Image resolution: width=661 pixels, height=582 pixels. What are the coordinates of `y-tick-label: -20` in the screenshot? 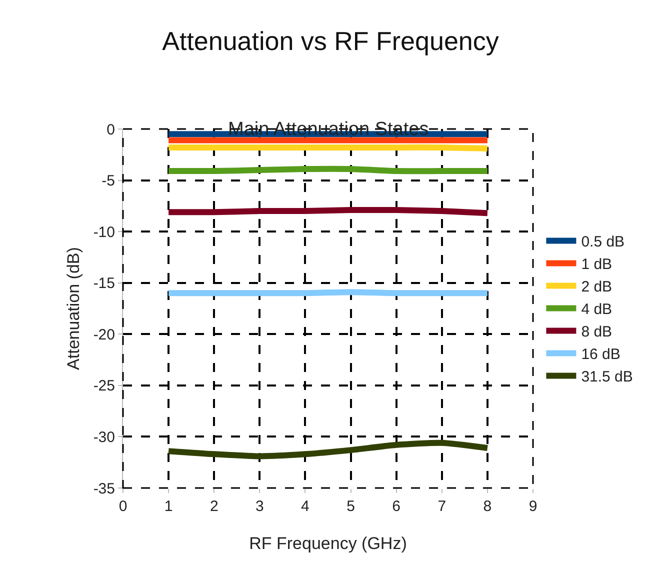 It's located at (104, 335).